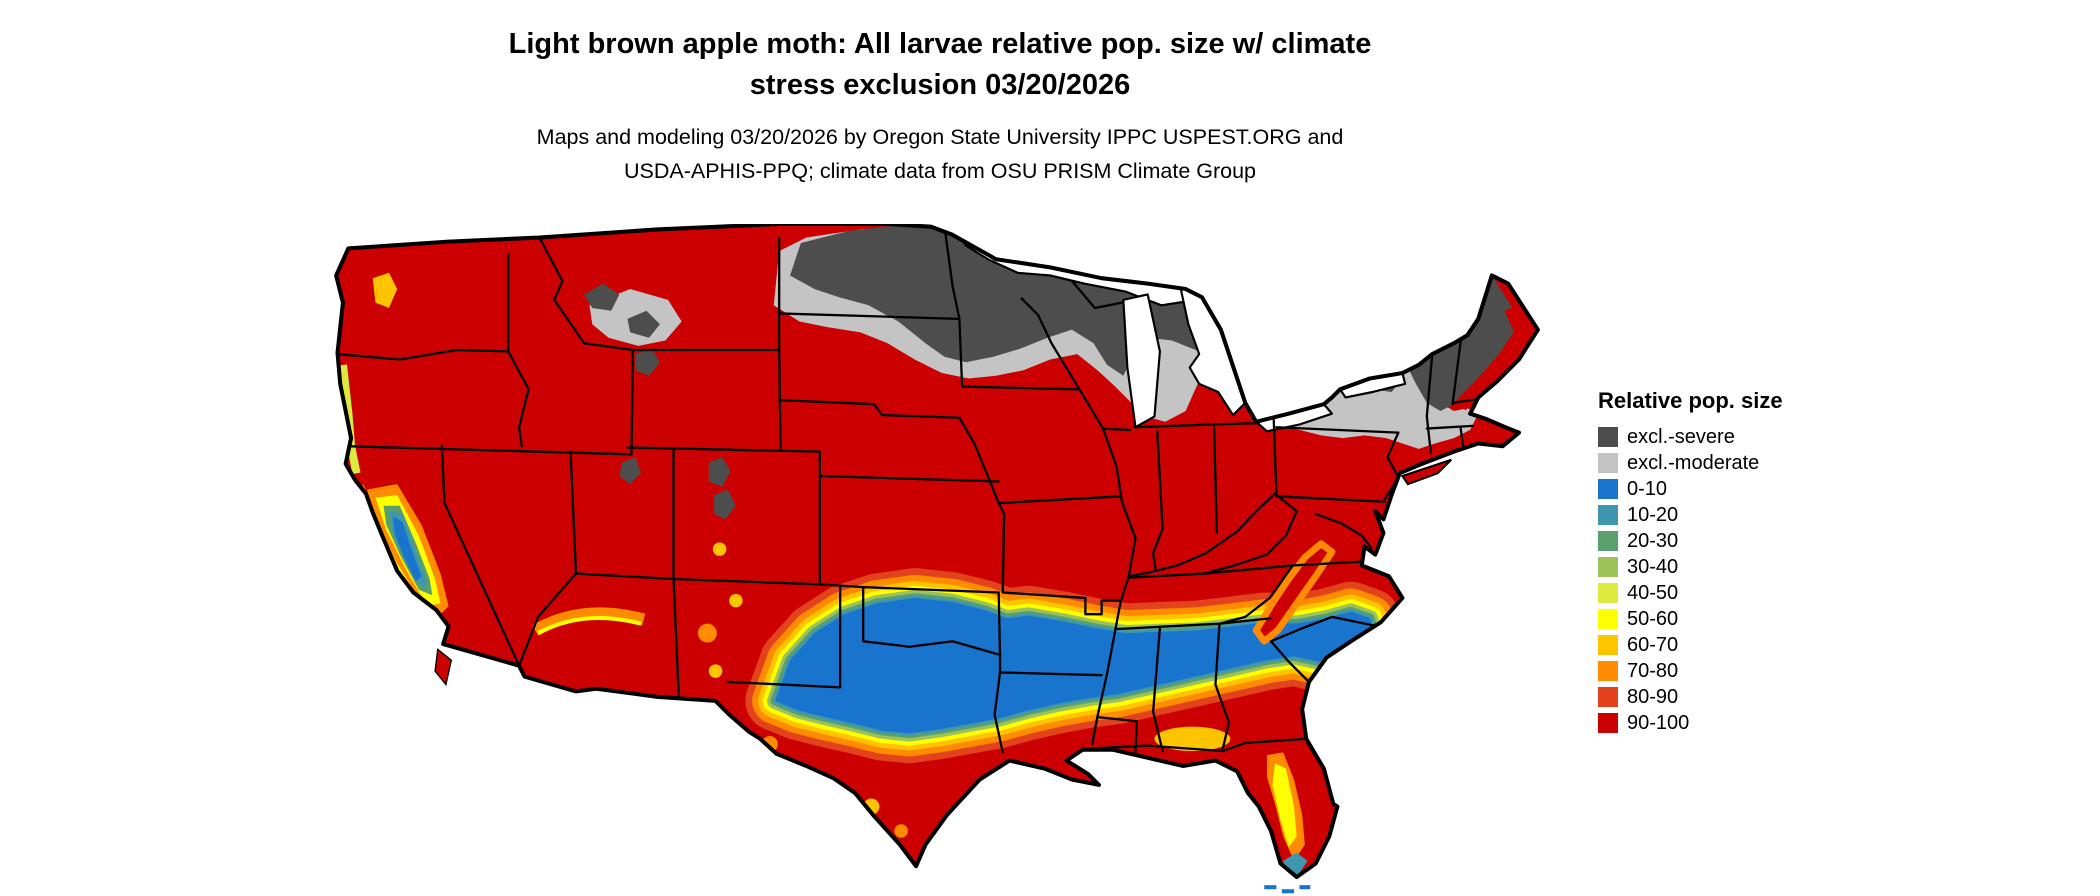  Describe the element at coordinates (1653, 618) in the screenshot. I see `legend-label: 50-60` at that location.